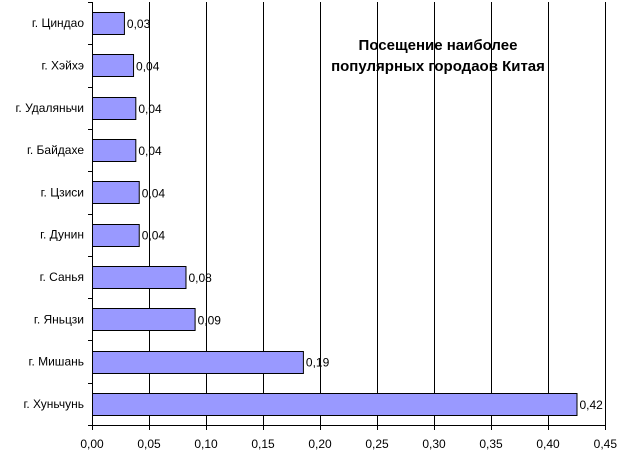 The width and height of the screenshot is (619, 454). I want to click on x-tick-label: 0,10, so click(206, 444).